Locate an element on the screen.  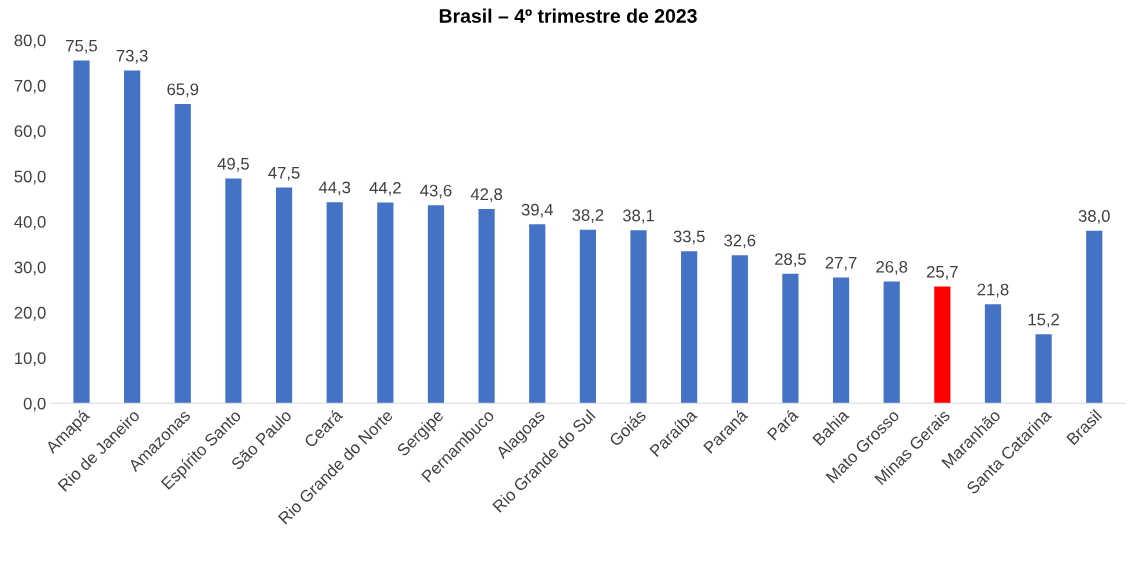
y-tick-label: 20,0 is located at coordinates (30, 313).